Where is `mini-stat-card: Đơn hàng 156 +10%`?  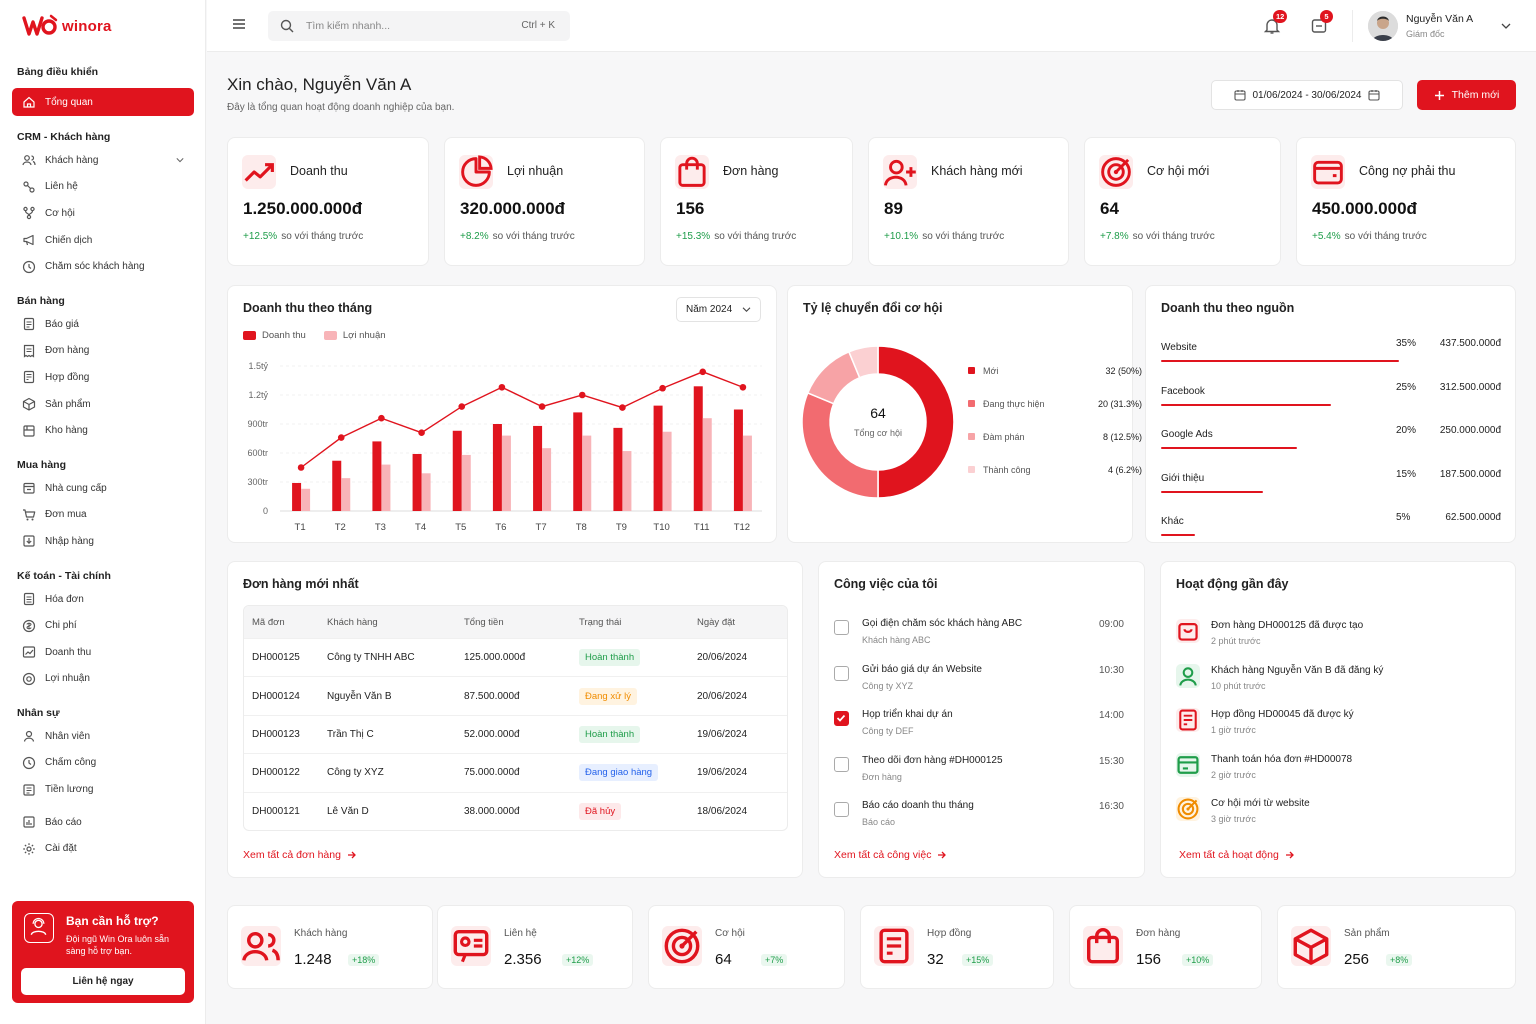
mini-stat-card: Đơn hàng 156 +10% is located at coordinates (1165, 947).